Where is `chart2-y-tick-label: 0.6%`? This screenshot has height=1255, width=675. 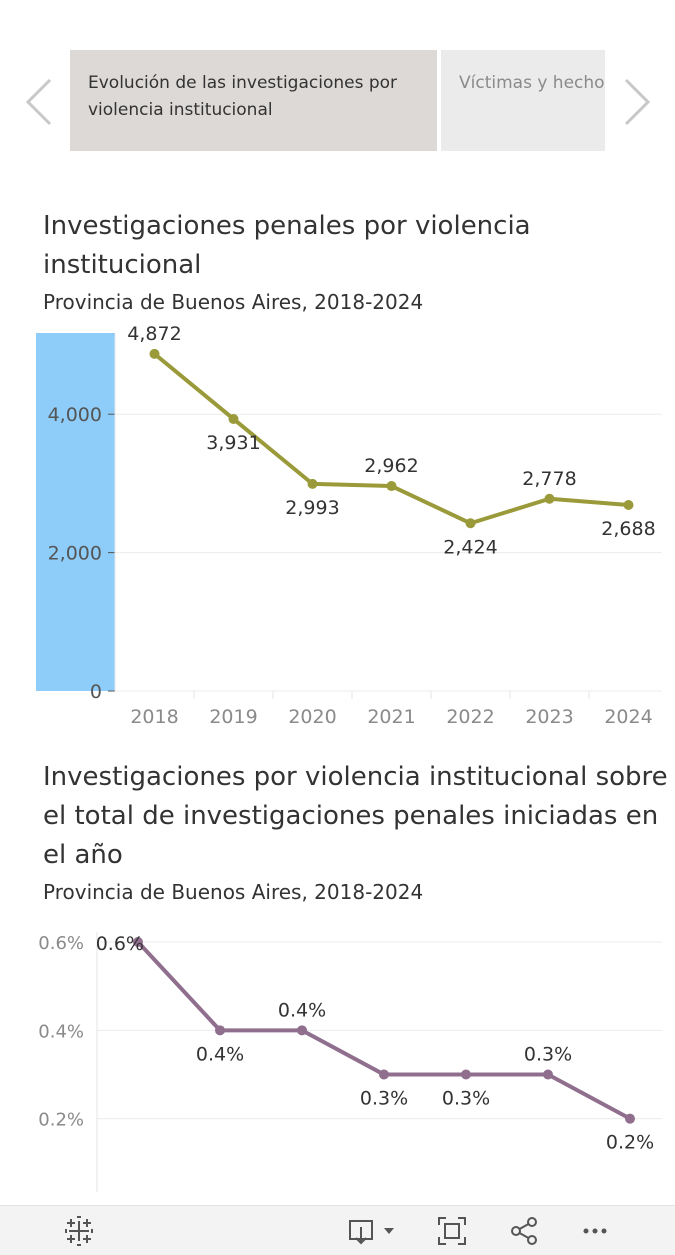
chart2-y-tick-label: 0.6% is located at coordinates (61, 943).